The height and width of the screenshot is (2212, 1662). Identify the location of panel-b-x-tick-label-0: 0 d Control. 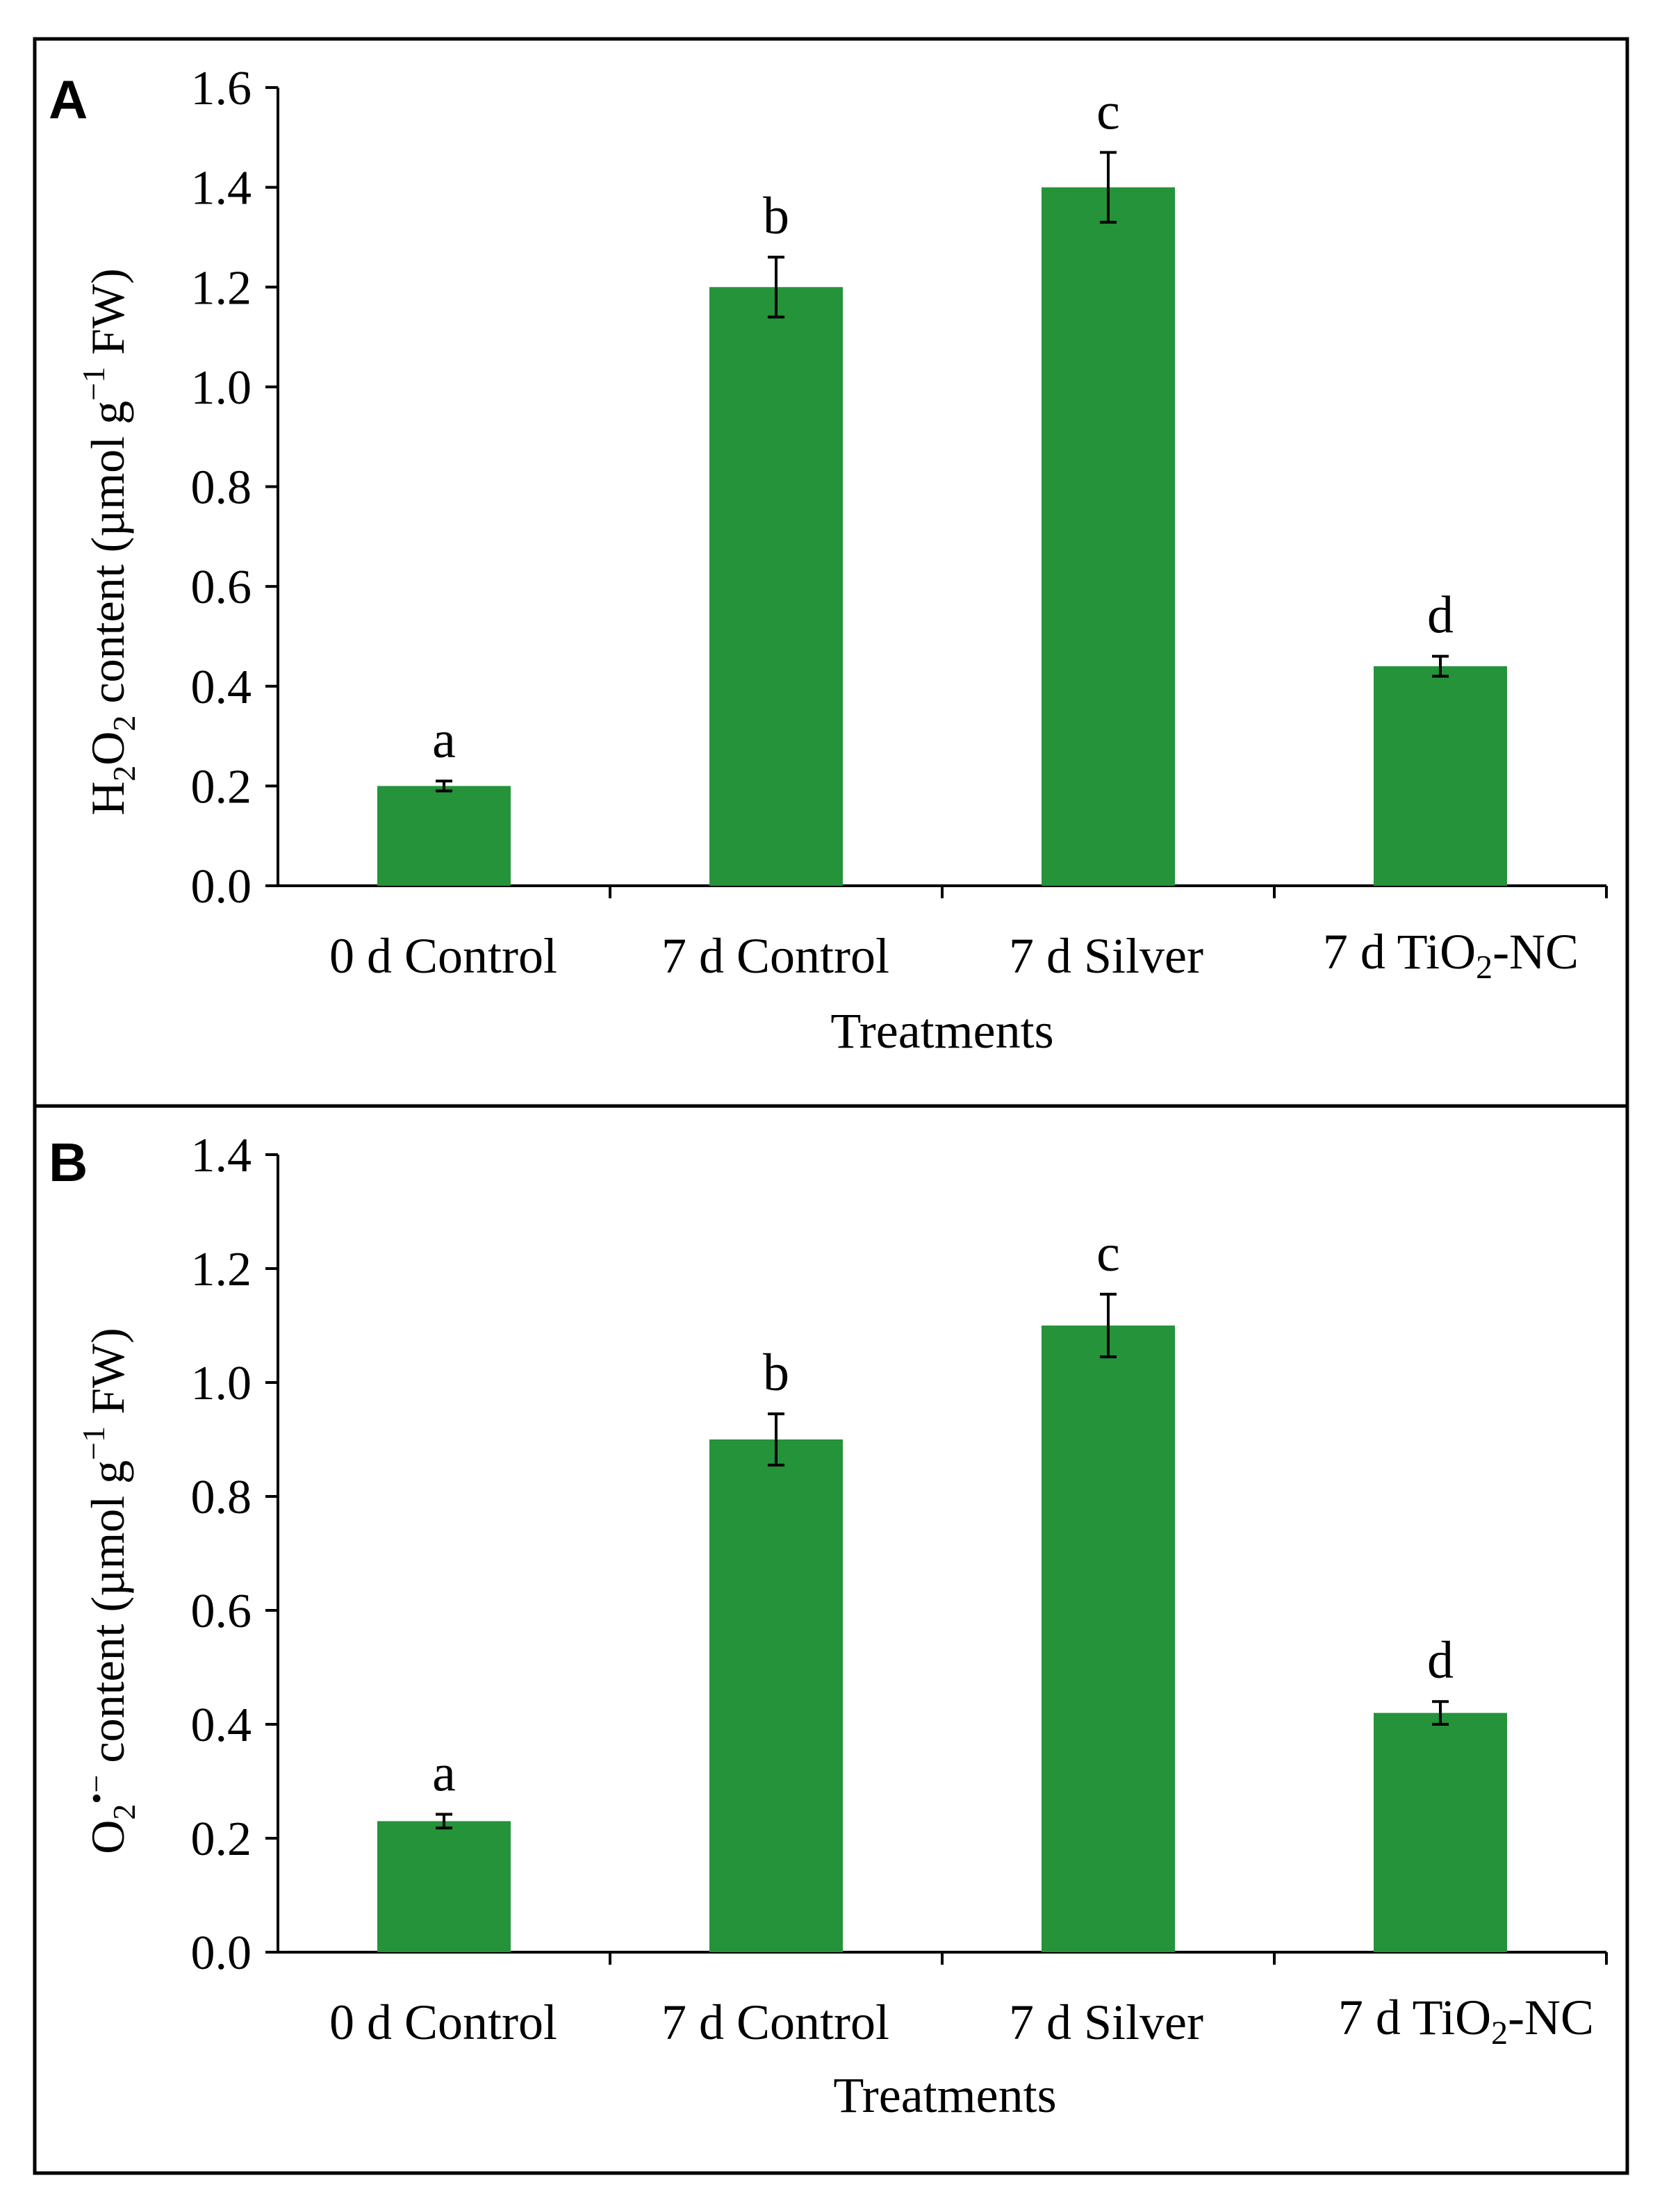
(443, 2022).